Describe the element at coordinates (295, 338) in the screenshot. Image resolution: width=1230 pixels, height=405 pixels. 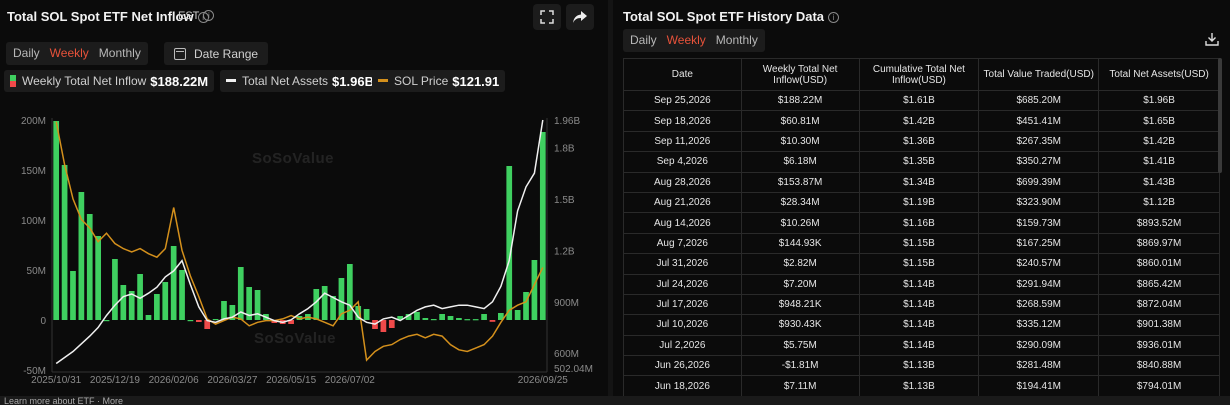
I see `watermark: SoSoValue` at that location.